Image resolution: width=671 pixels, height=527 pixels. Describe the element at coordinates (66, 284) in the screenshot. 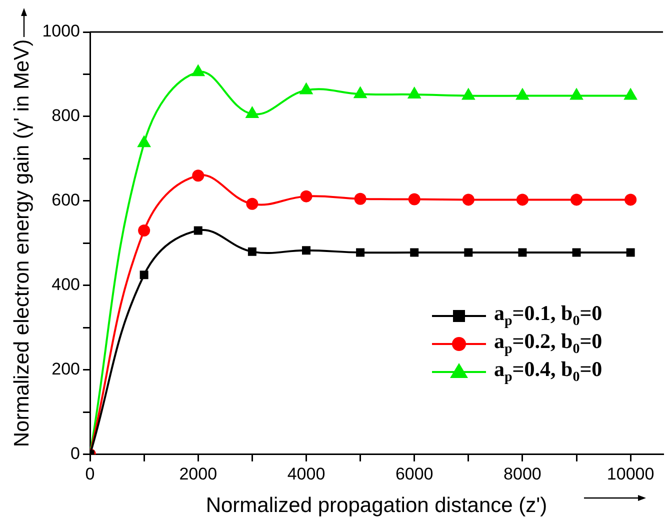

I see `y-tick-label: 400` at that location.